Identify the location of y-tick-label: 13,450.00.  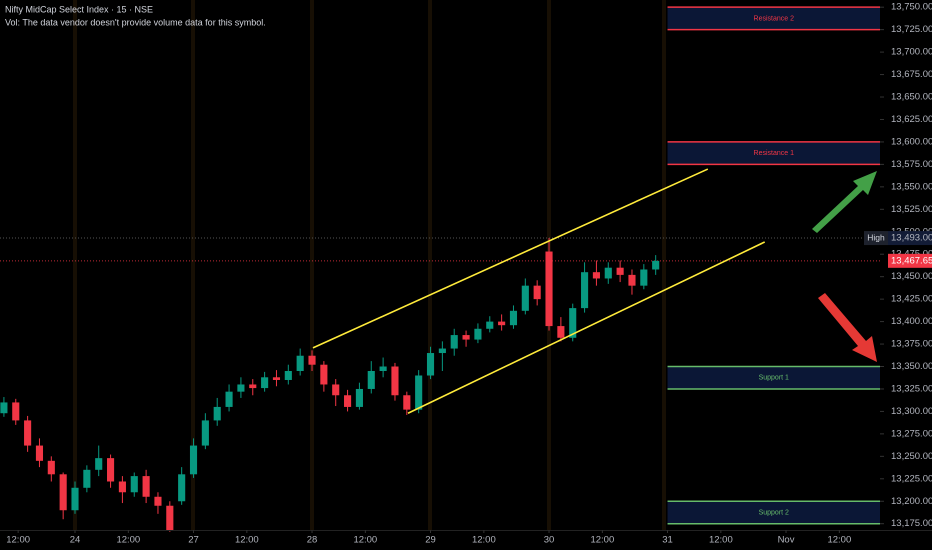
(911, 276).